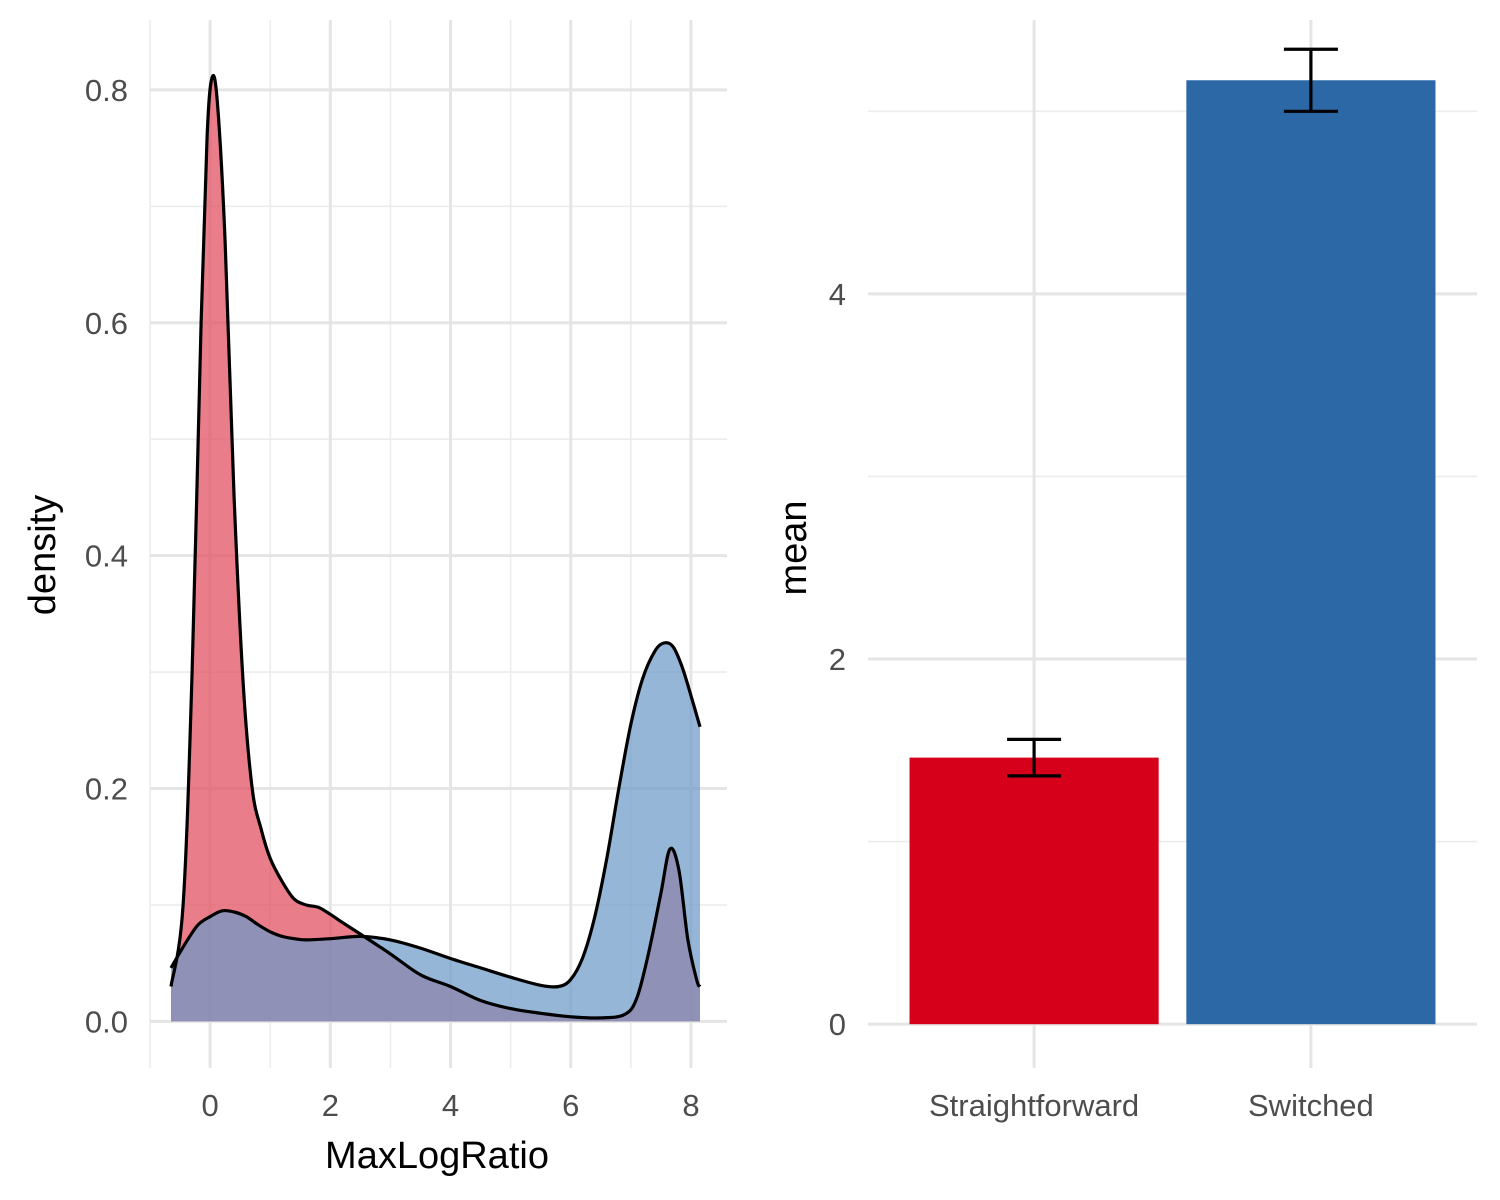  Describe the element at coordinates (106, 90) in the screenshot. I see `density-y-tick-label: 0.8` at that location.